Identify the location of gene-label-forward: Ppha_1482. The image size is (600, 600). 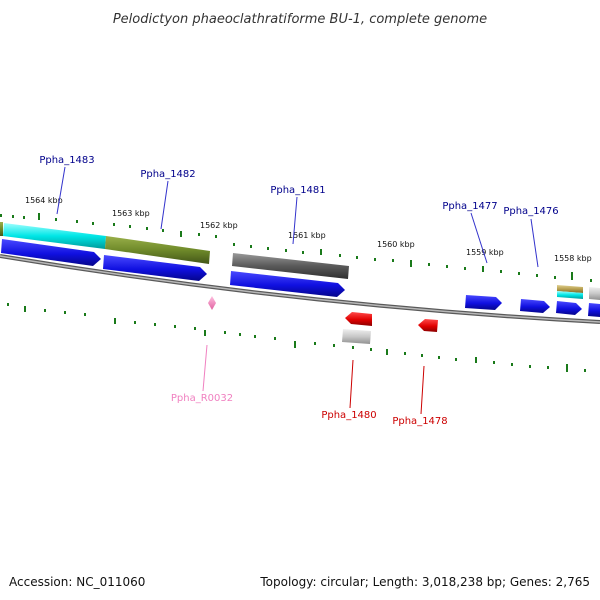
(167, 174).